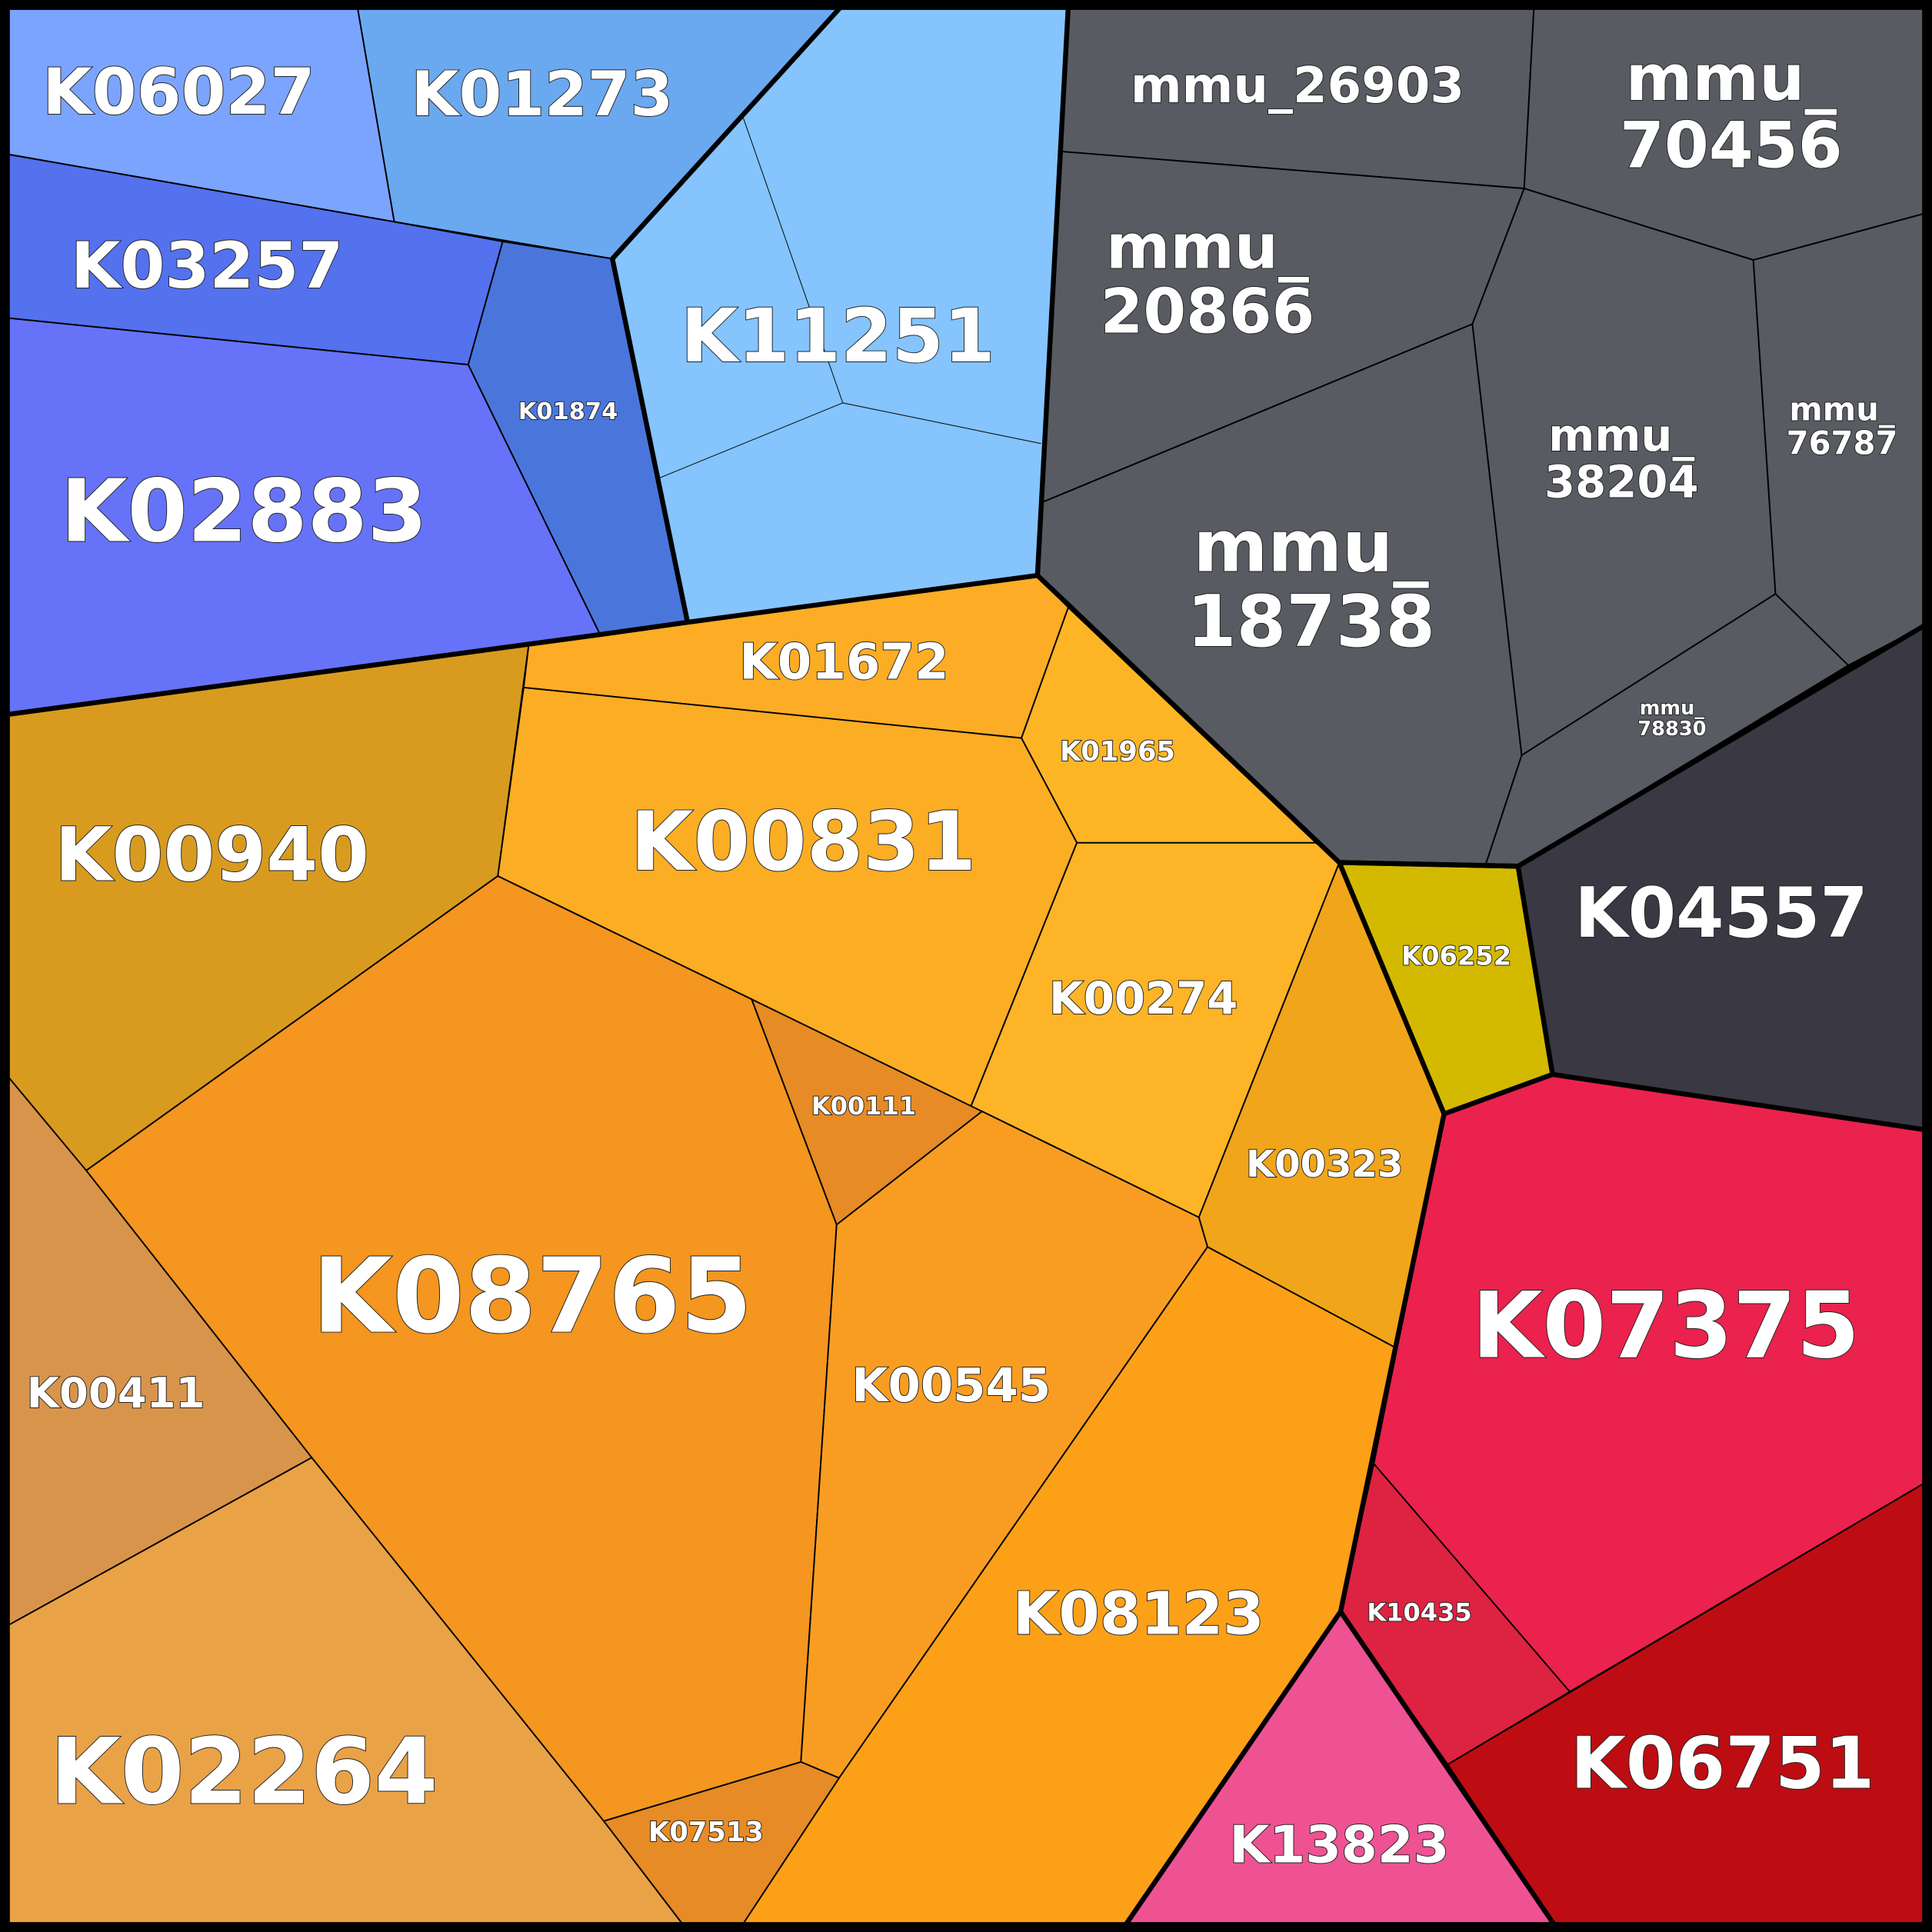 This screenshot has width=1932, height=1932. I want to click on cell-label: mmu_26903, so click(1297, 86).